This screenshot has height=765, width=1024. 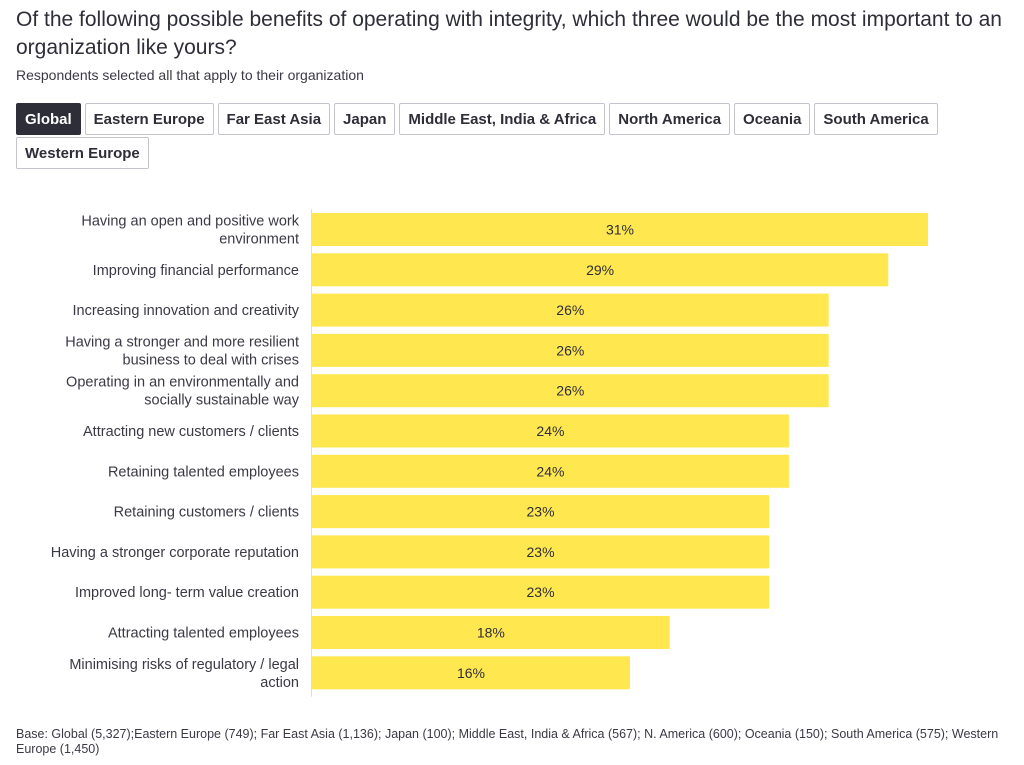 What do you see at coordinates (274, 119) in the screenshot?
I see `tab-far-east-asia: Far East Asia` at bounding box center [274, 119].